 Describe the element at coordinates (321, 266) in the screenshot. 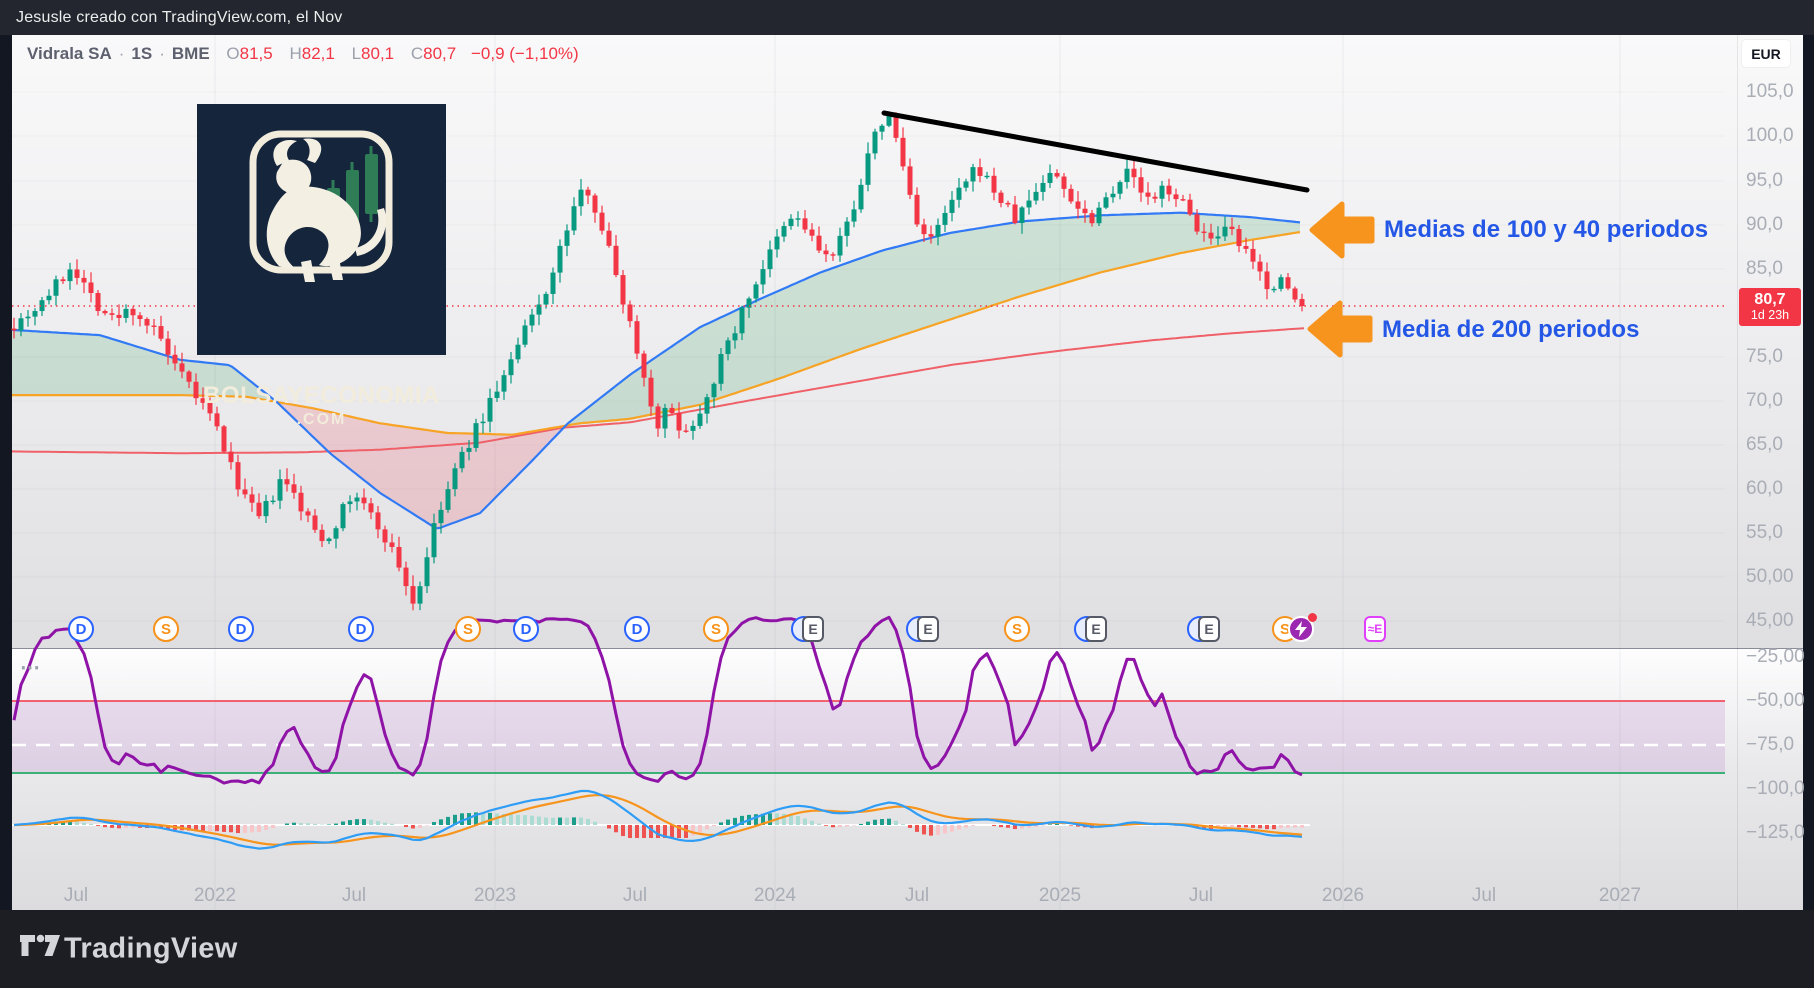

I see `bolsayeconomia-logo: BOLSAYECONOMIA .COM` at that location.